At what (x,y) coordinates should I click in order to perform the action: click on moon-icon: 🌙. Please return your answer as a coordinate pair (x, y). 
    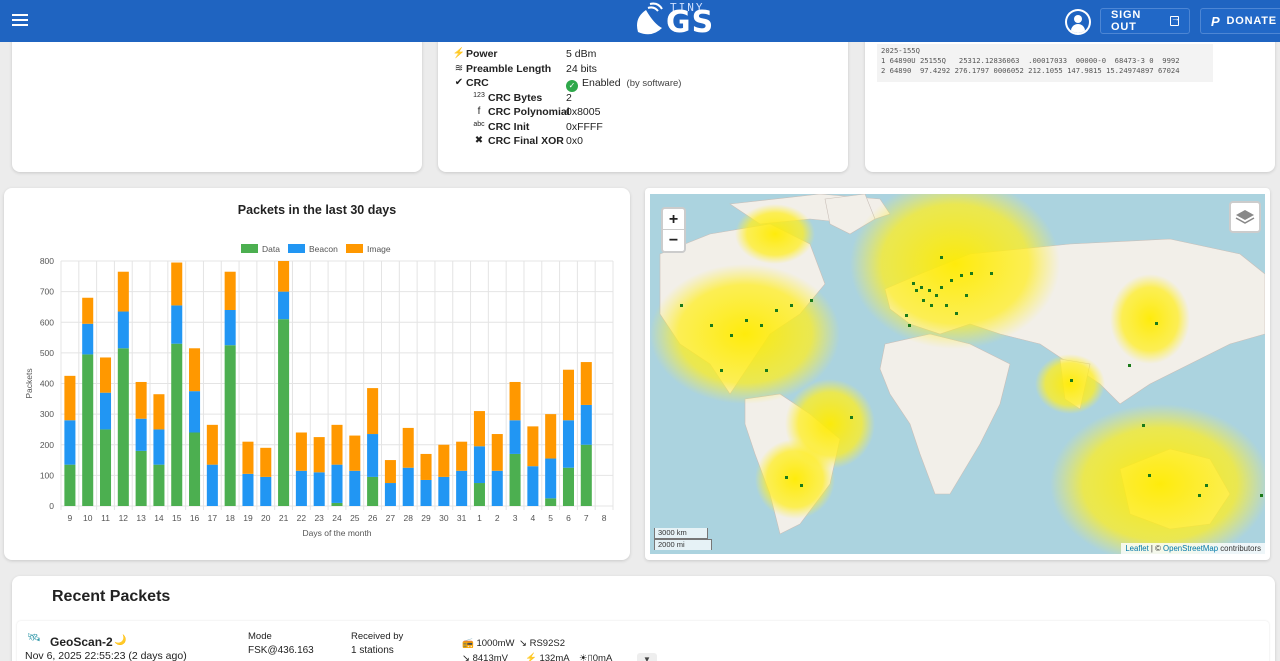
    Looking at the image, I should click on (120, 640).